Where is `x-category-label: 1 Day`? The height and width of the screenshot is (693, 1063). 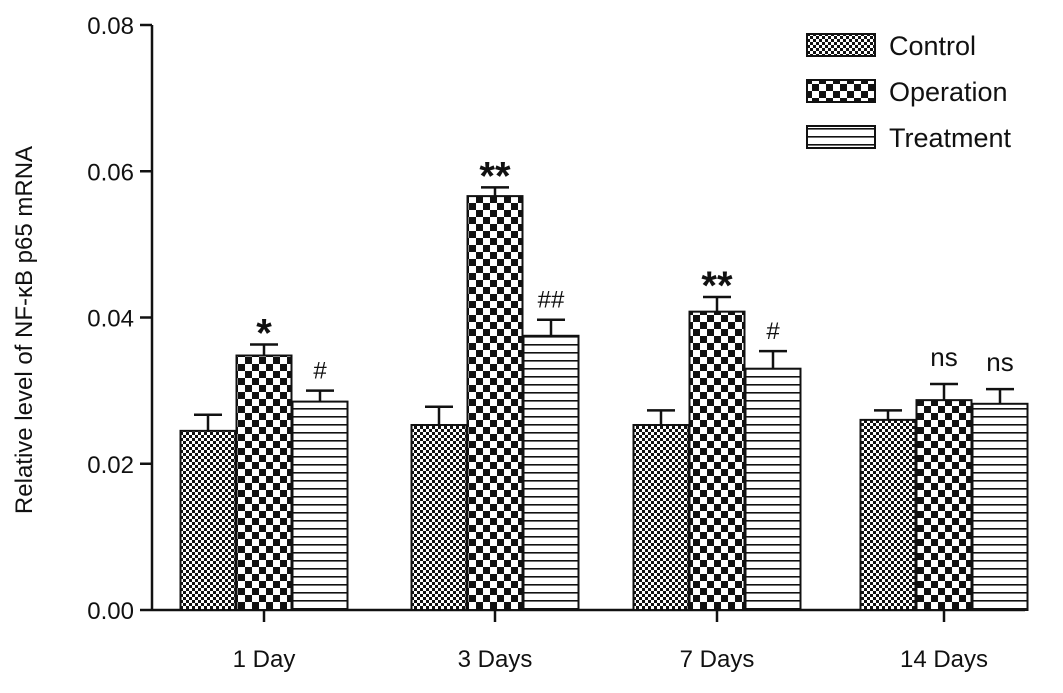
x-category-label: 1 Day is located at coordinates (264, 659).